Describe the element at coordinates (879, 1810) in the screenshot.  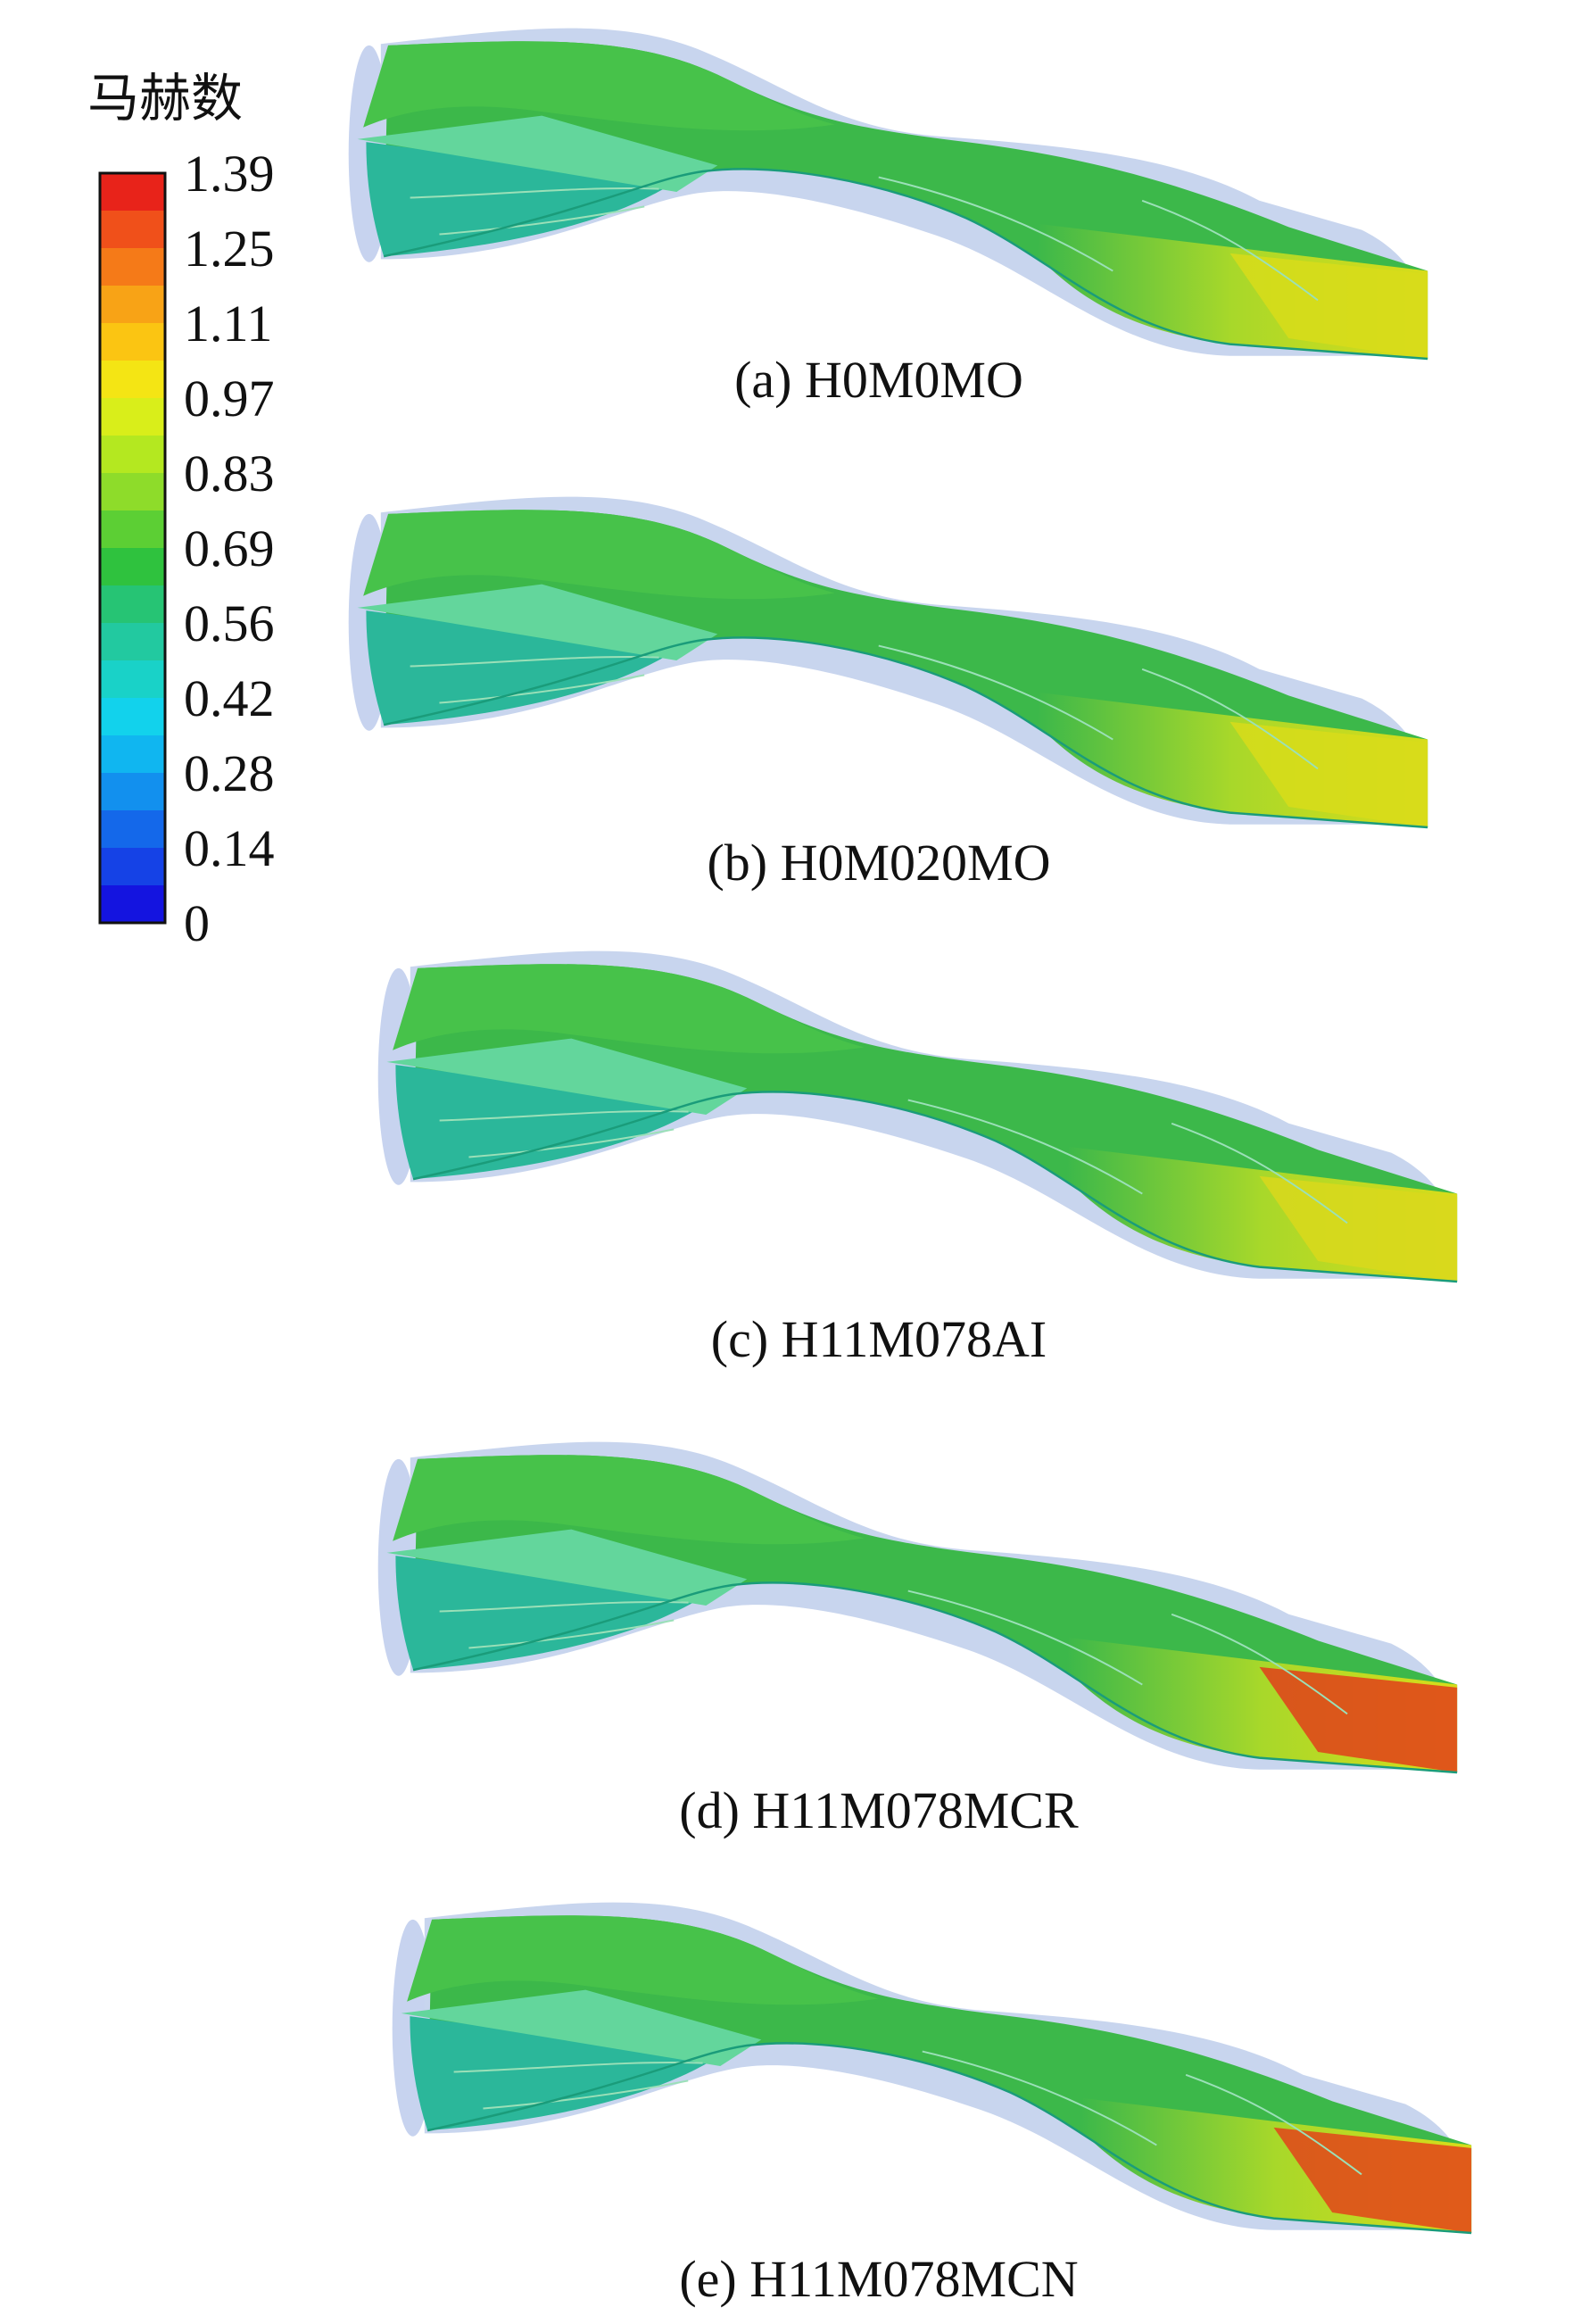
I see `caption: (d) H11M078MCR` at that location.